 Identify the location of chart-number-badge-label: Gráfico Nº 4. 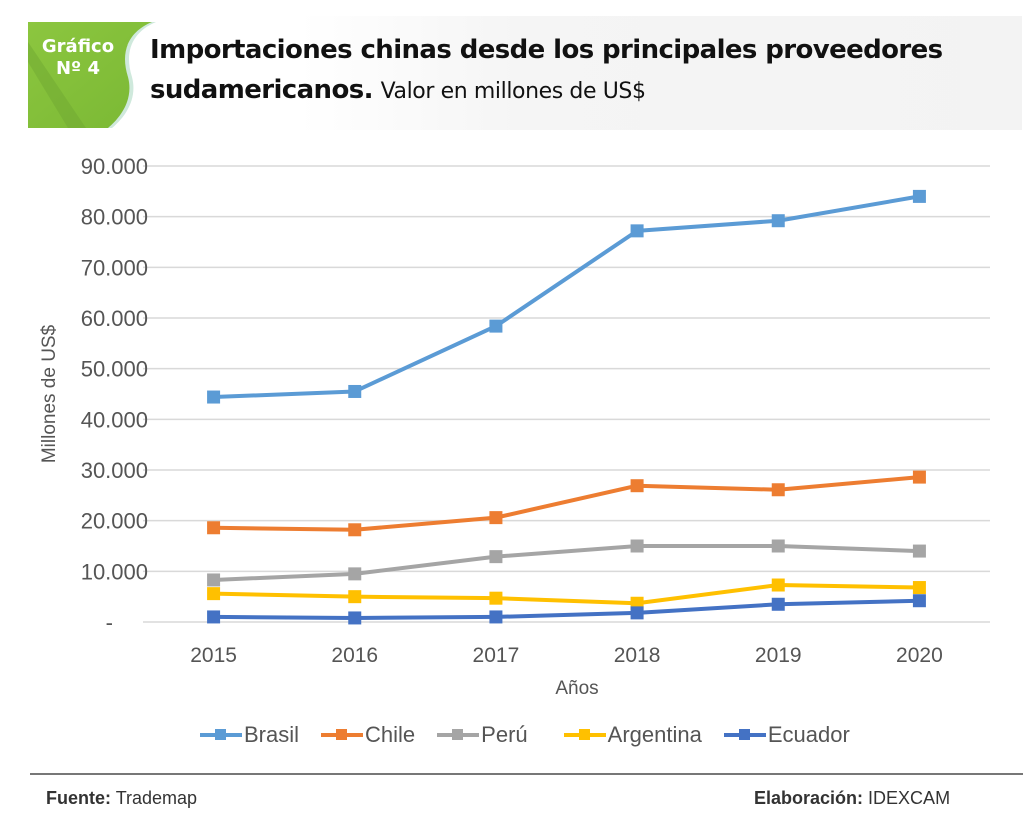
(78, 58).